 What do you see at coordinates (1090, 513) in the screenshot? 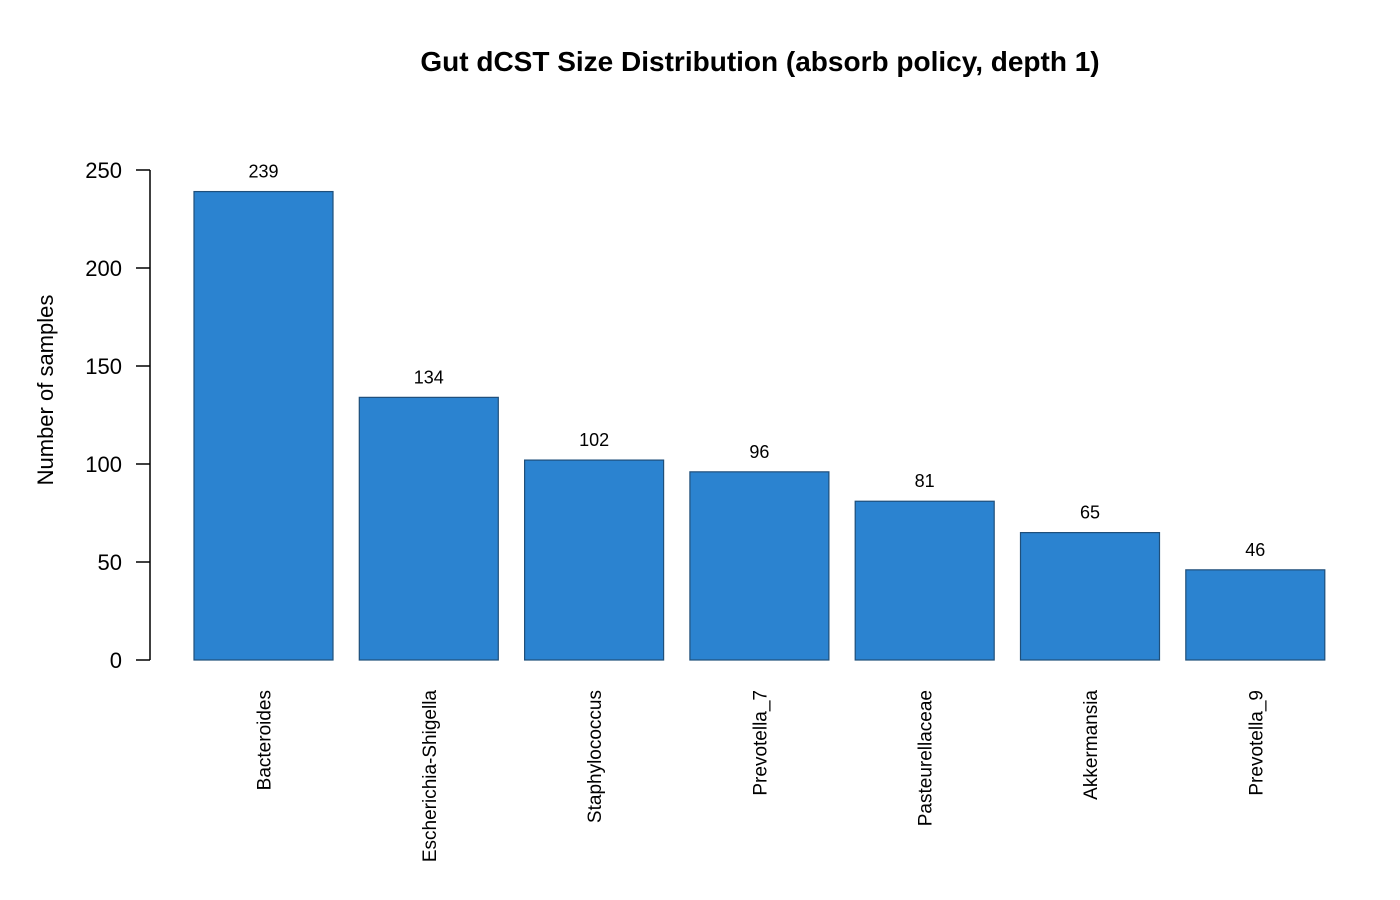
I see `data-label: 65` at bounding box center [1090, 513].